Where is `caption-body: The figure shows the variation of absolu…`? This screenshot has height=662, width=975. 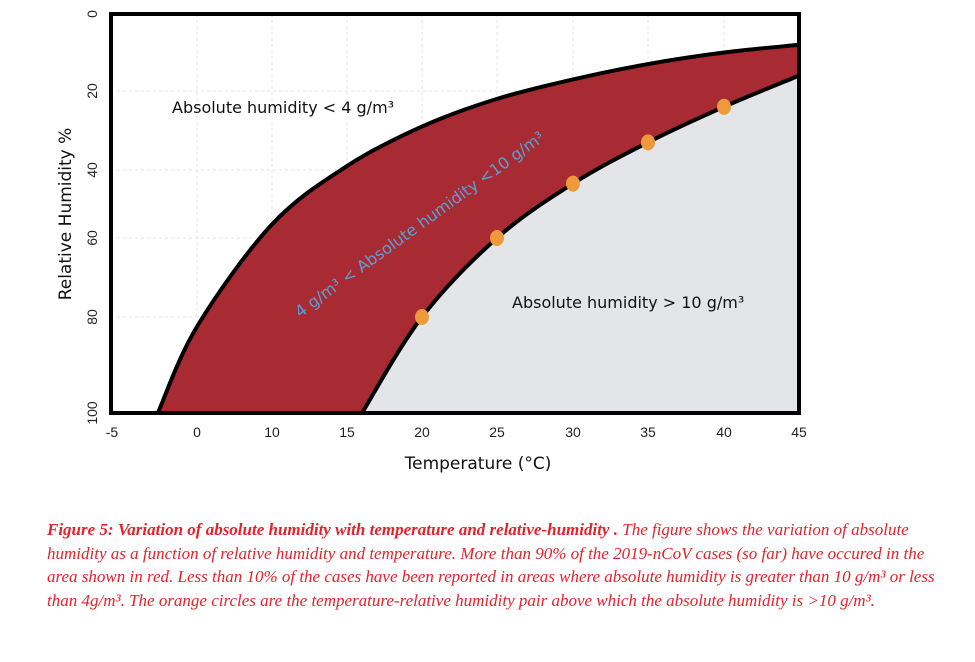 caption-body: The figure shows the variation of absolu… is located at coordinates (491, 565).